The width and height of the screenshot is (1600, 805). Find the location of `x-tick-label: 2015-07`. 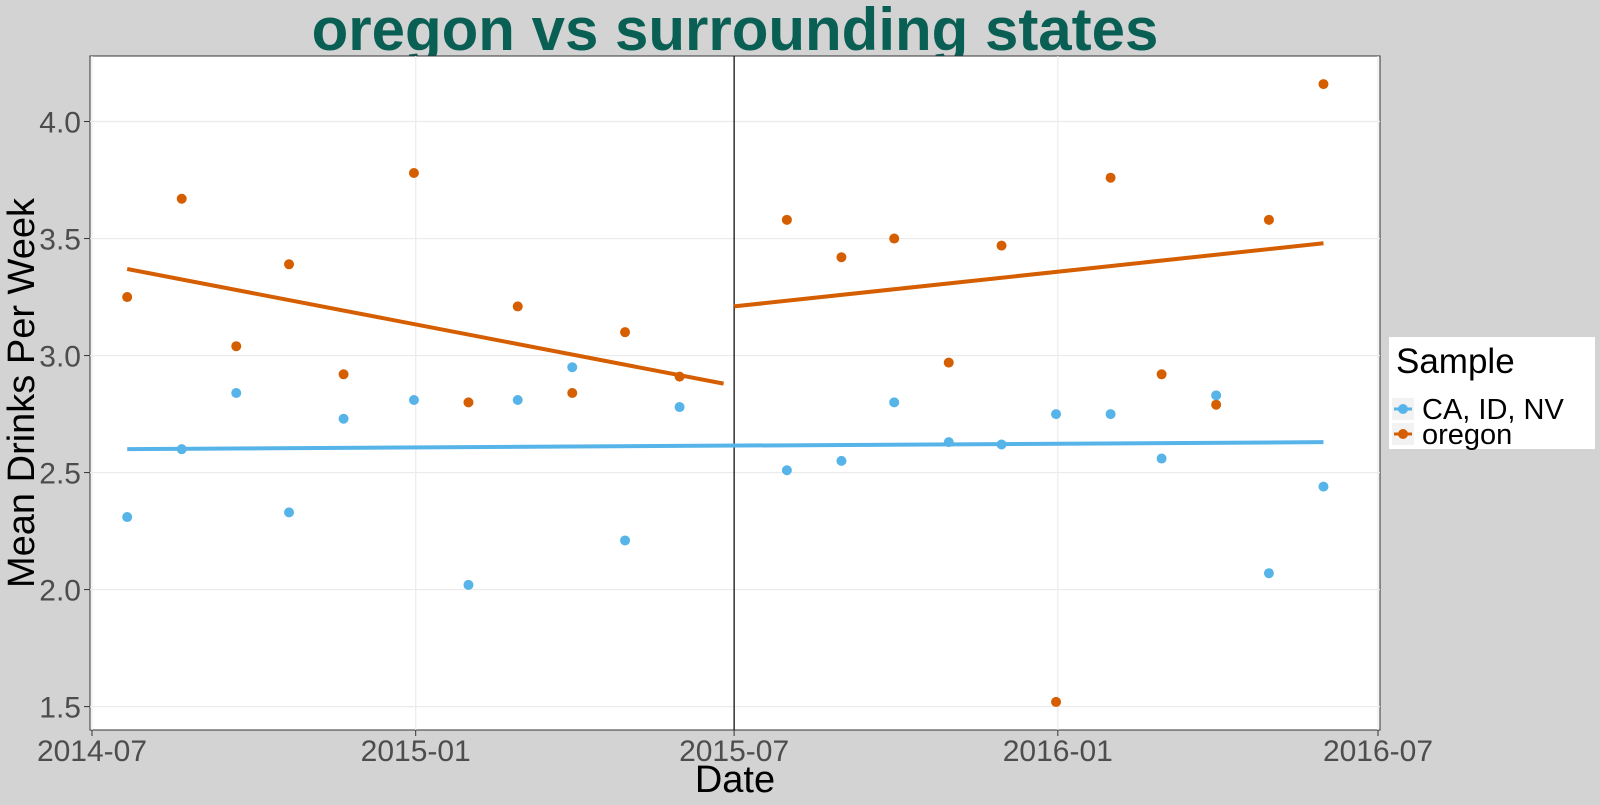

x-tick-label: 2015-07 is located at coordinates (734, 751).